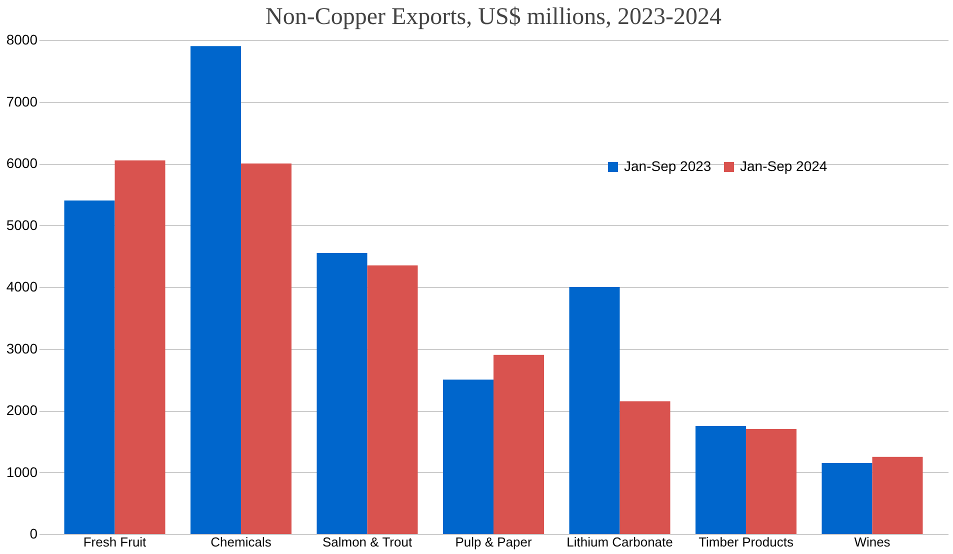  I want to click on y-tick-label: 3000, so click(22, 348).